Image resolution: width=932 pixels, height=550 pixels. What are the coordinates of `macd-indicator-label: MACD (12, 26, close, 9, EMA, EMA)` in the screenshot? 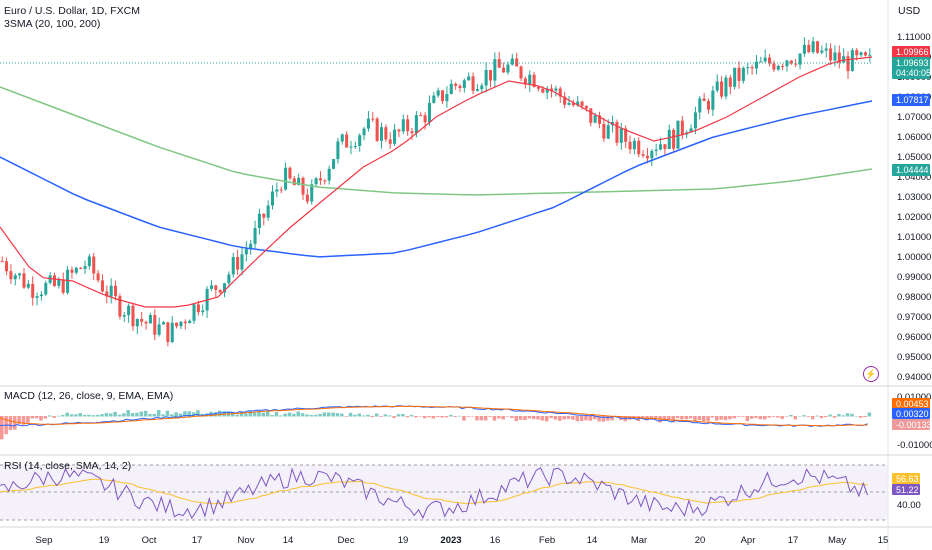 It's located at (89, 396).